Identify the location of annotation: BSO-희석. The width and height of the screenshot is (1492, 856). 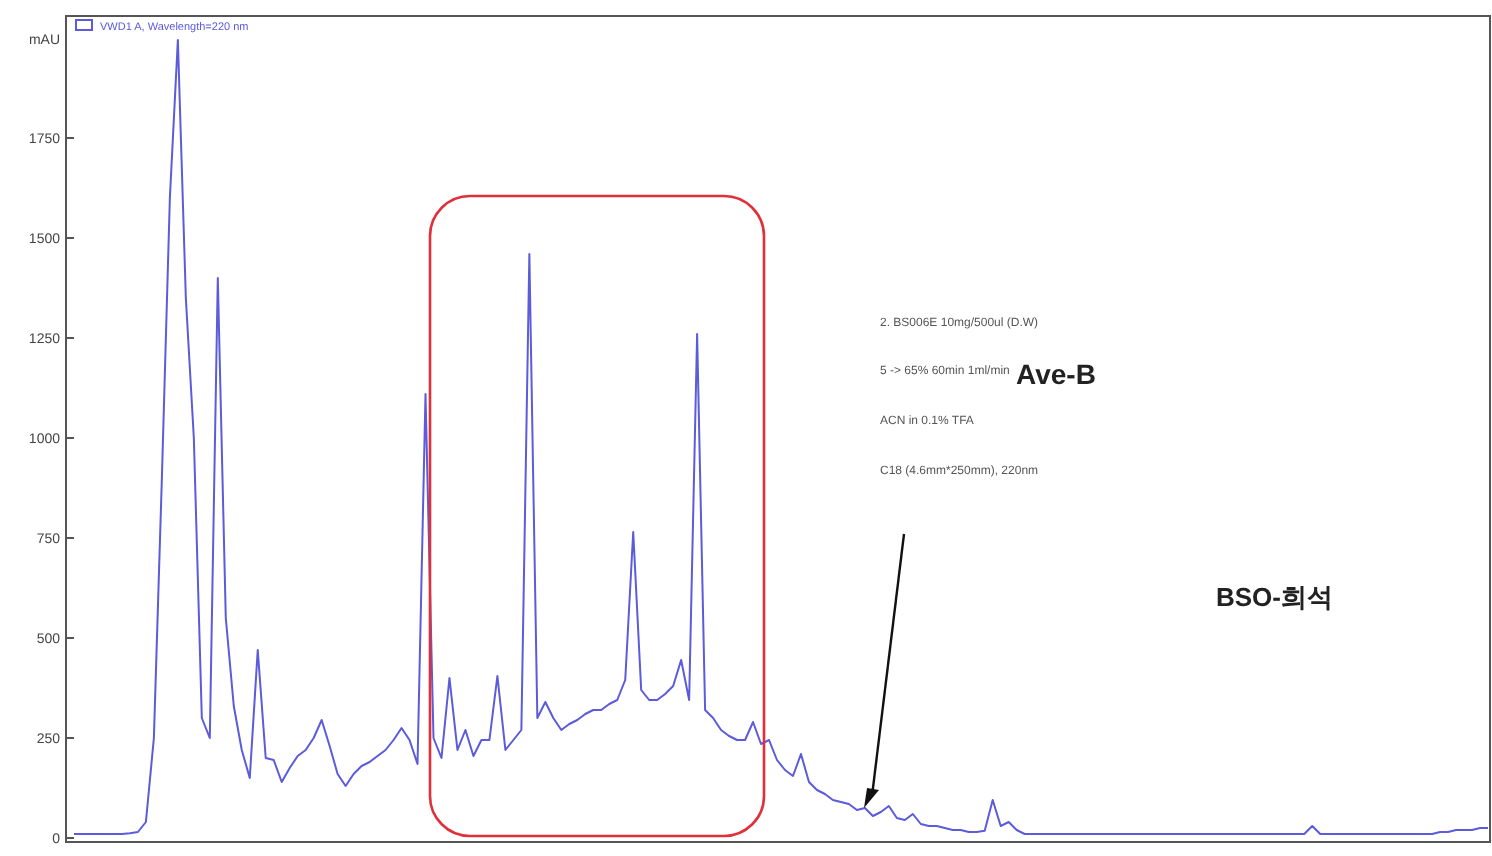
(1274, 597).